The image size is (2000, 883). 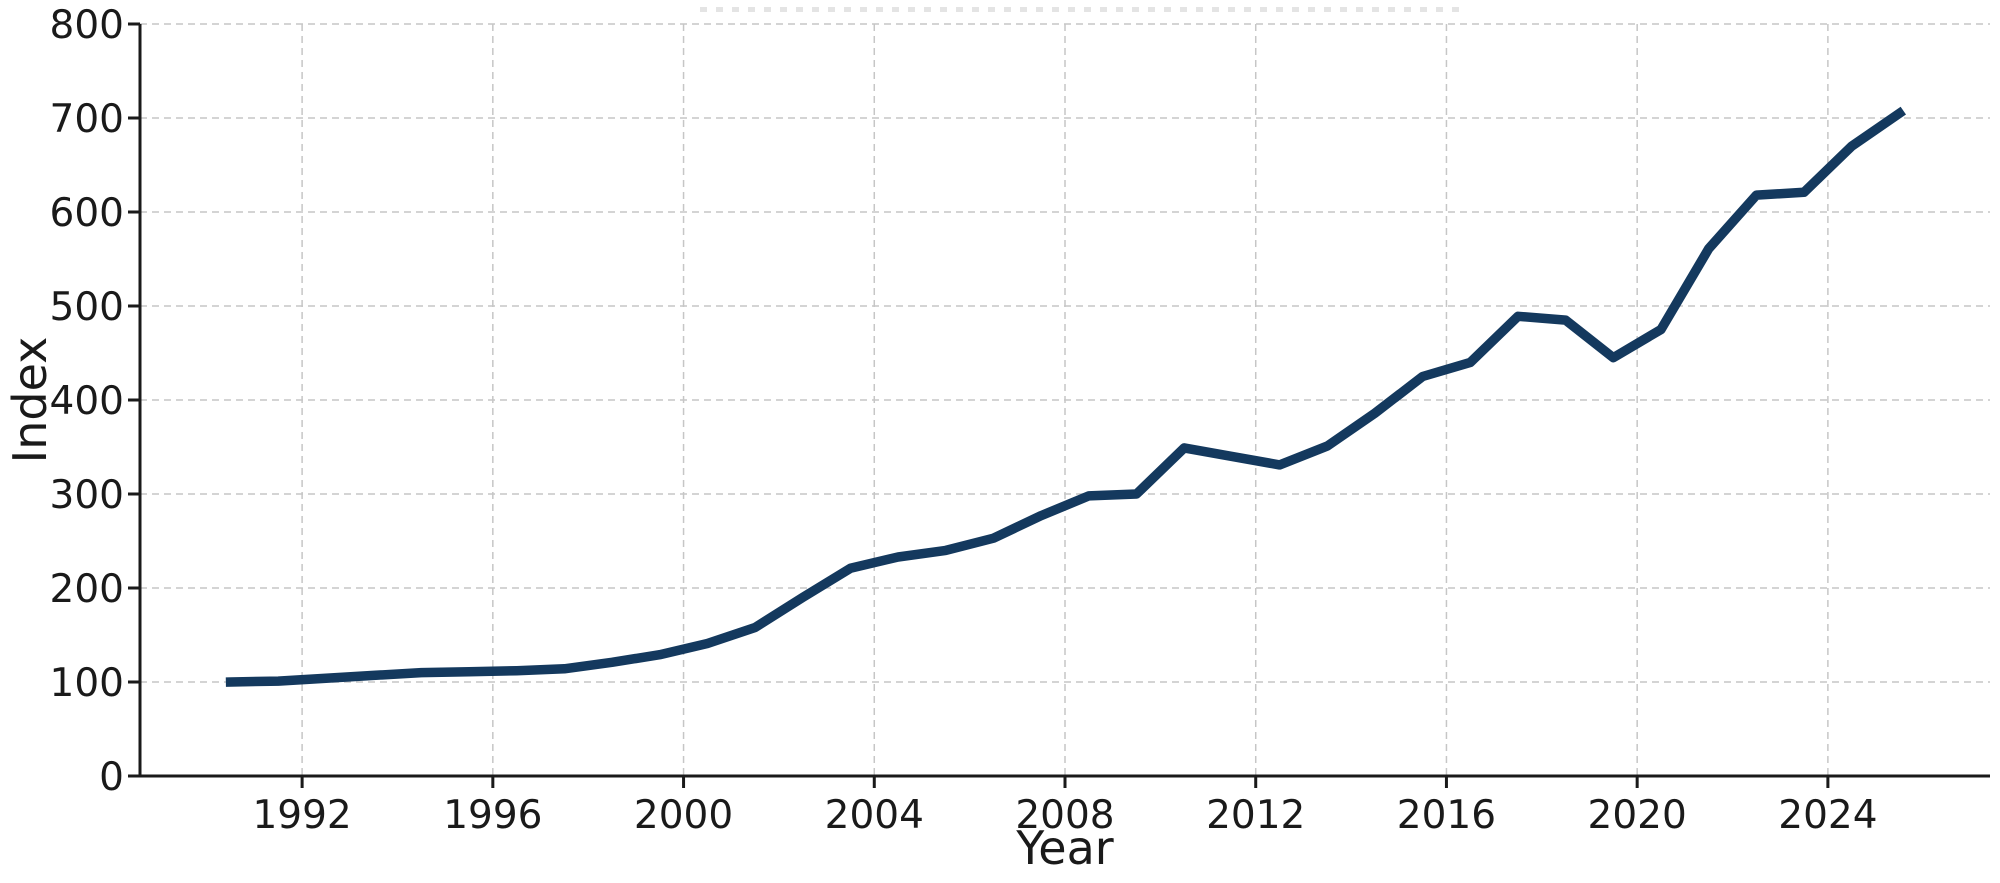 I want to click on y-tick-label-300: 300, so click(x=87, y=495).